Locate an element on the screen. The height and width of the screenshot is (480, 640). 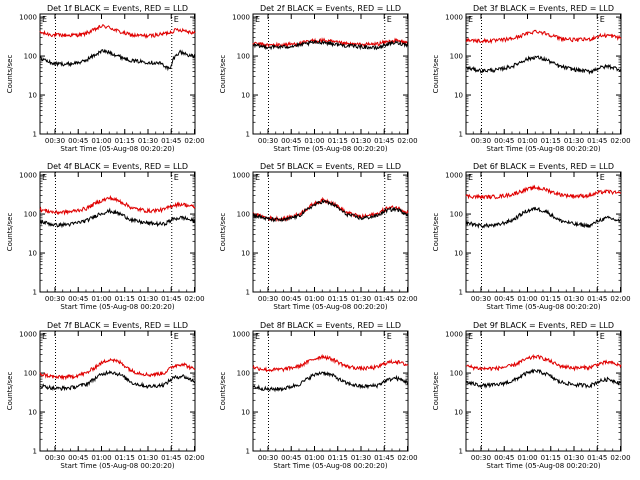
panel-title: Det 3f BLACK = Events, RED = LLD is located at coordinates (543, 8).